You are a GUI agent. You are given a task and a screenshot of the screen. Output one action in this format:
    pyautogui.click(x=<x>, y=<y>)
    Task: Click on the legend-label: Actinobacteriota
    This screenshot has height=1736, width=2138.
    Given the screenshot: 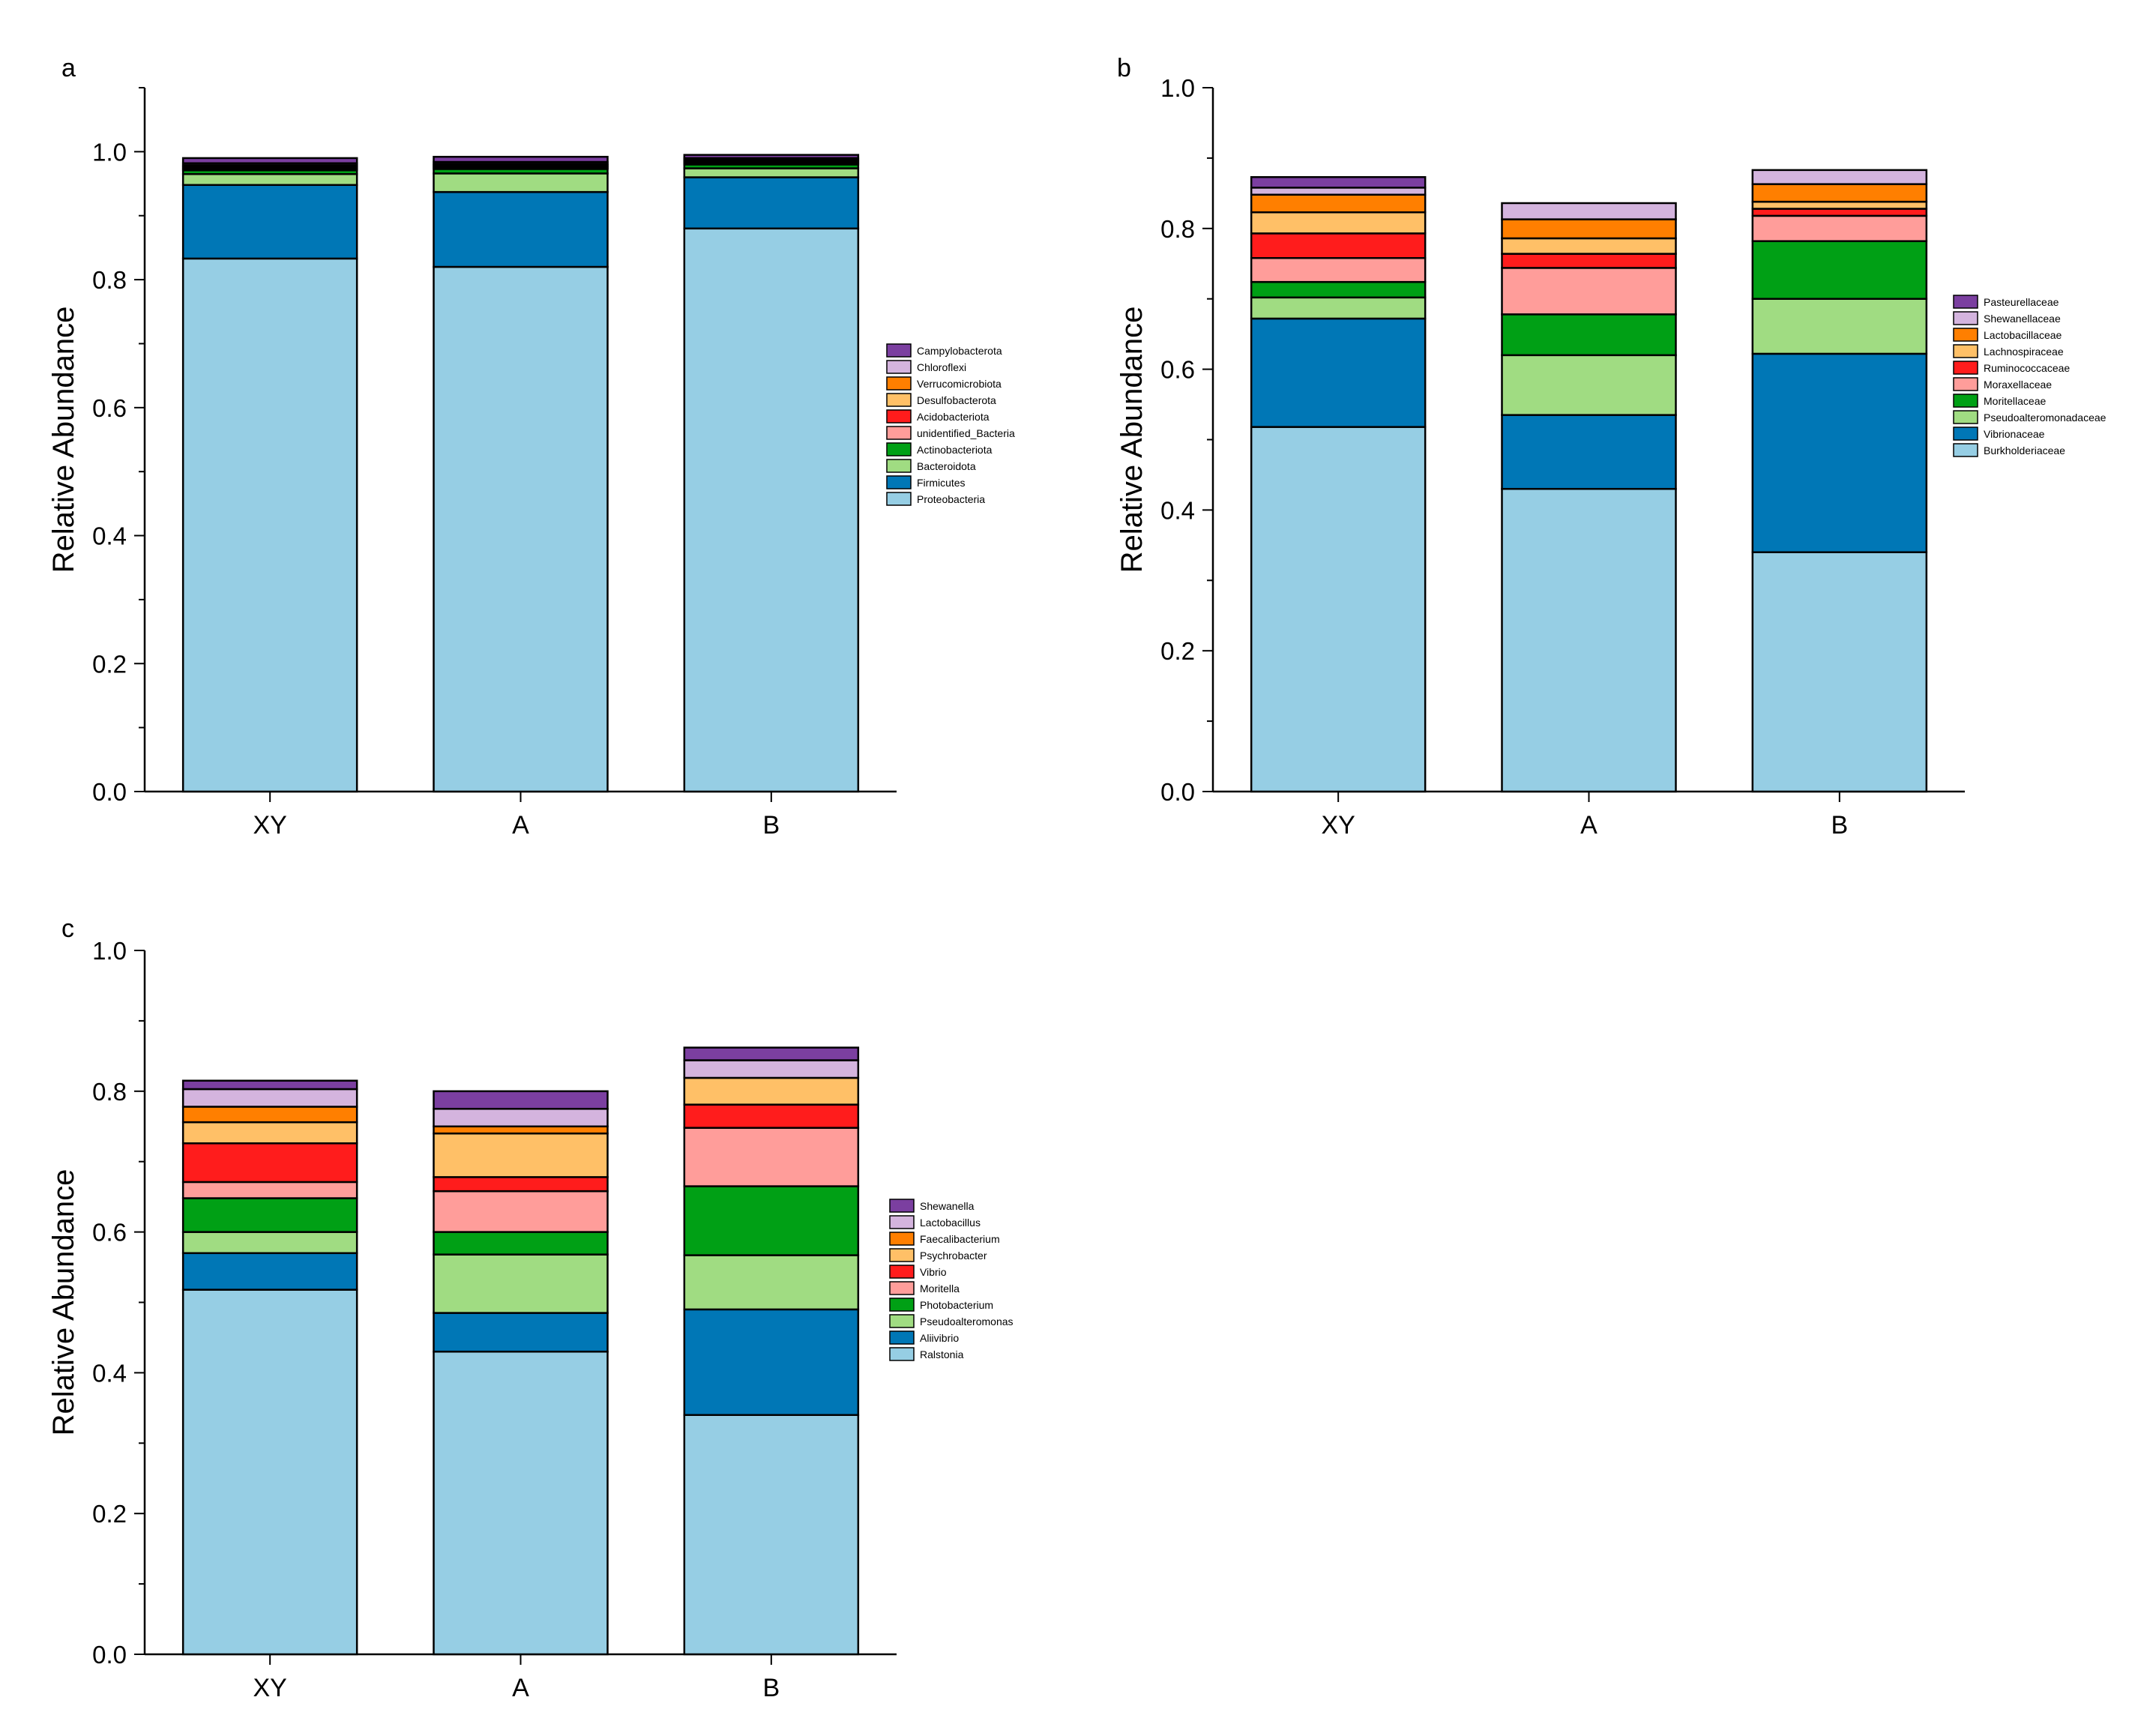 What is the action you would take?
    pyautogui.click(x=955, y=450)
    